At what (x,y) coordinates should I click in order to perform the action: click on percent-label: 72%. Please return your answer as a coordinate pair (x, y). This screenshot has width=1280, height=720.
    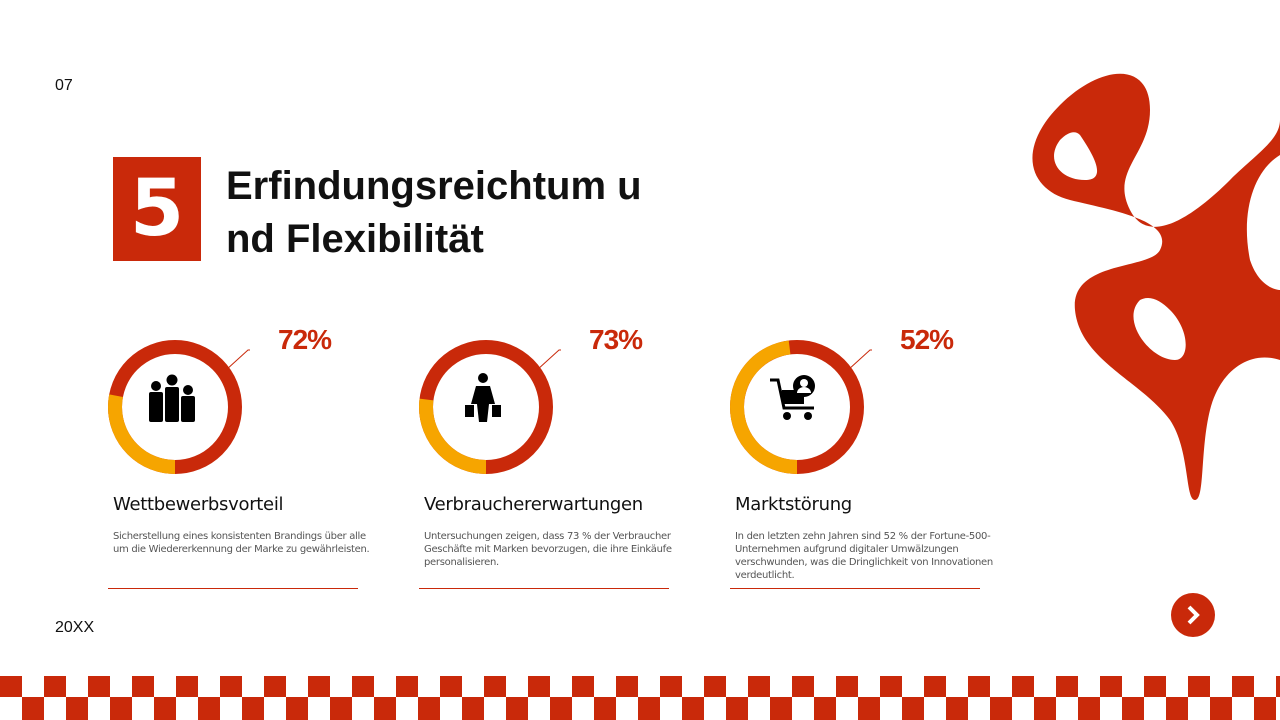
    Looking at the image, I should click on (305, 339).